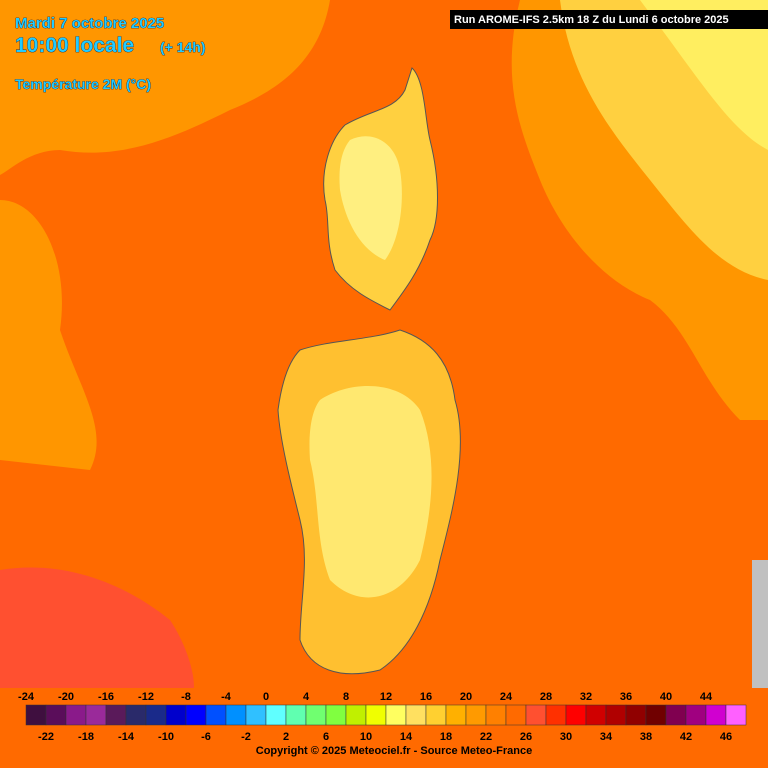 This screenshot has height=768, width=768. Describe the element at coordinates (286, 737) in the screenshot. I see `legend-label: 2` at that location.